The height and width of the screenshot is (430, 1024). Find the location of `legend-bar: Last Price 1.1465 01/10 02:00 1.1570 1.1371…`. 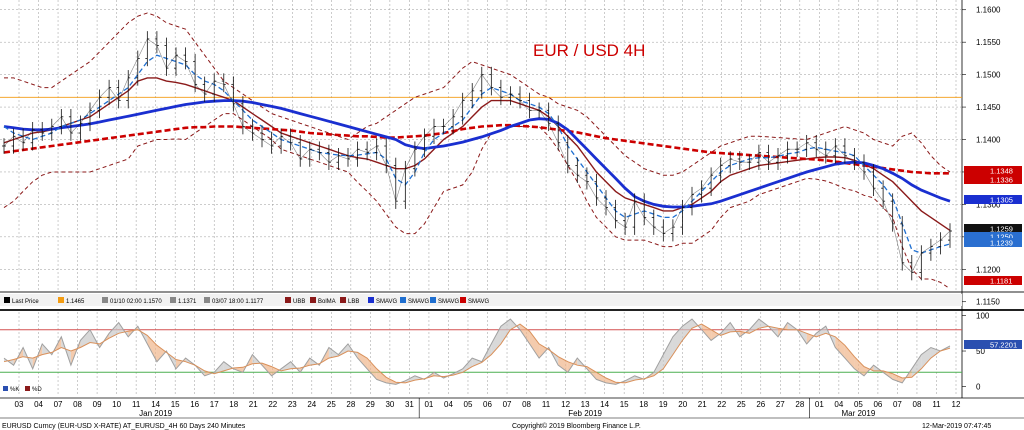

legend-bar: Last Price 1.1465 01/10 02:00 1.1570 1.1371… is located at coordinates (481, 300).